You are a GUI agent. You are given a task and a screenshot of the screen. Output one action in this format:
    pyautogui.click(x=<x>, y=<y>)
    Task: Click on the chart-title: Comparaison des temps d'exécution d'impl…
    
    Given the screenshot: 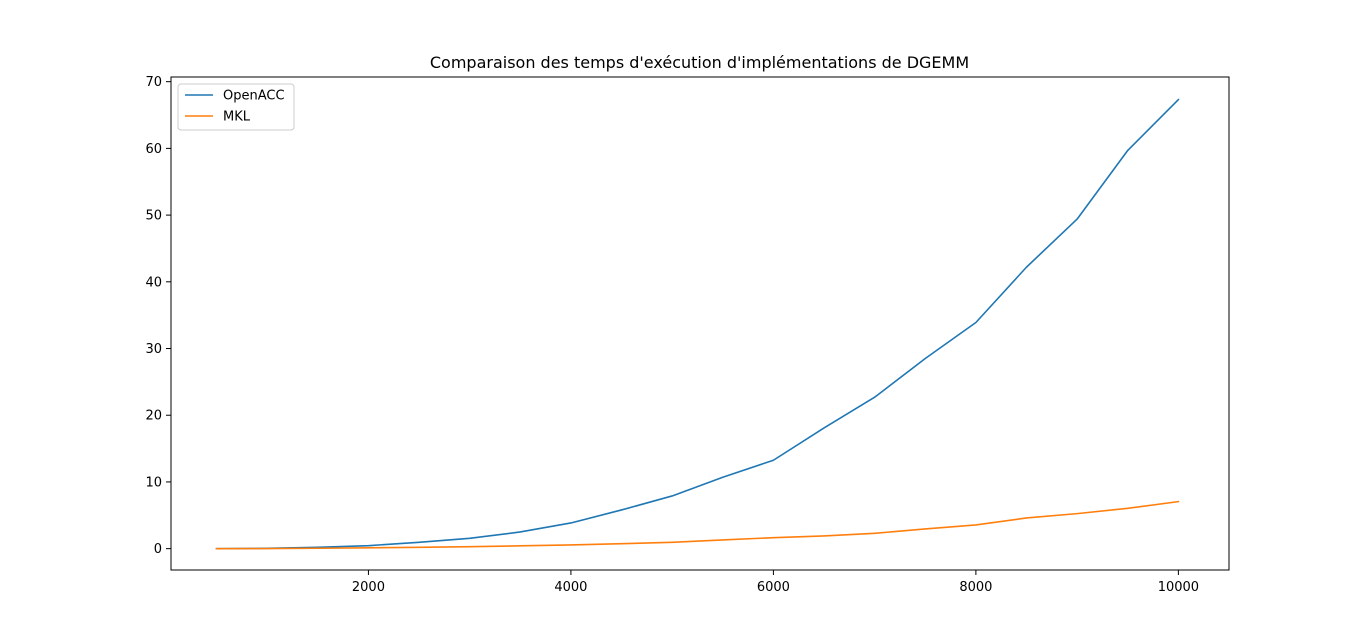 What is the action you would take?
    pyautogui.click(x=699, y=62)
    